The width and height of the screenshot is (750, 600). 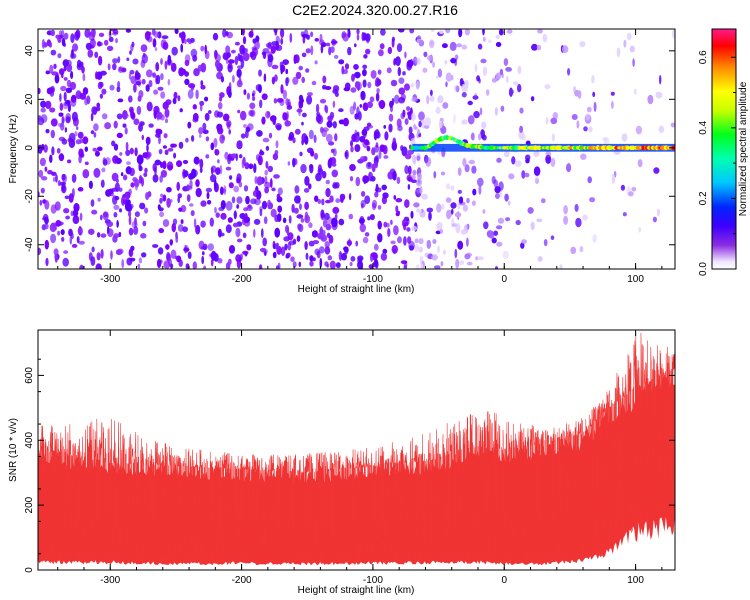 I want to click on x-tick-label: 0, so click(x=504, y=279).